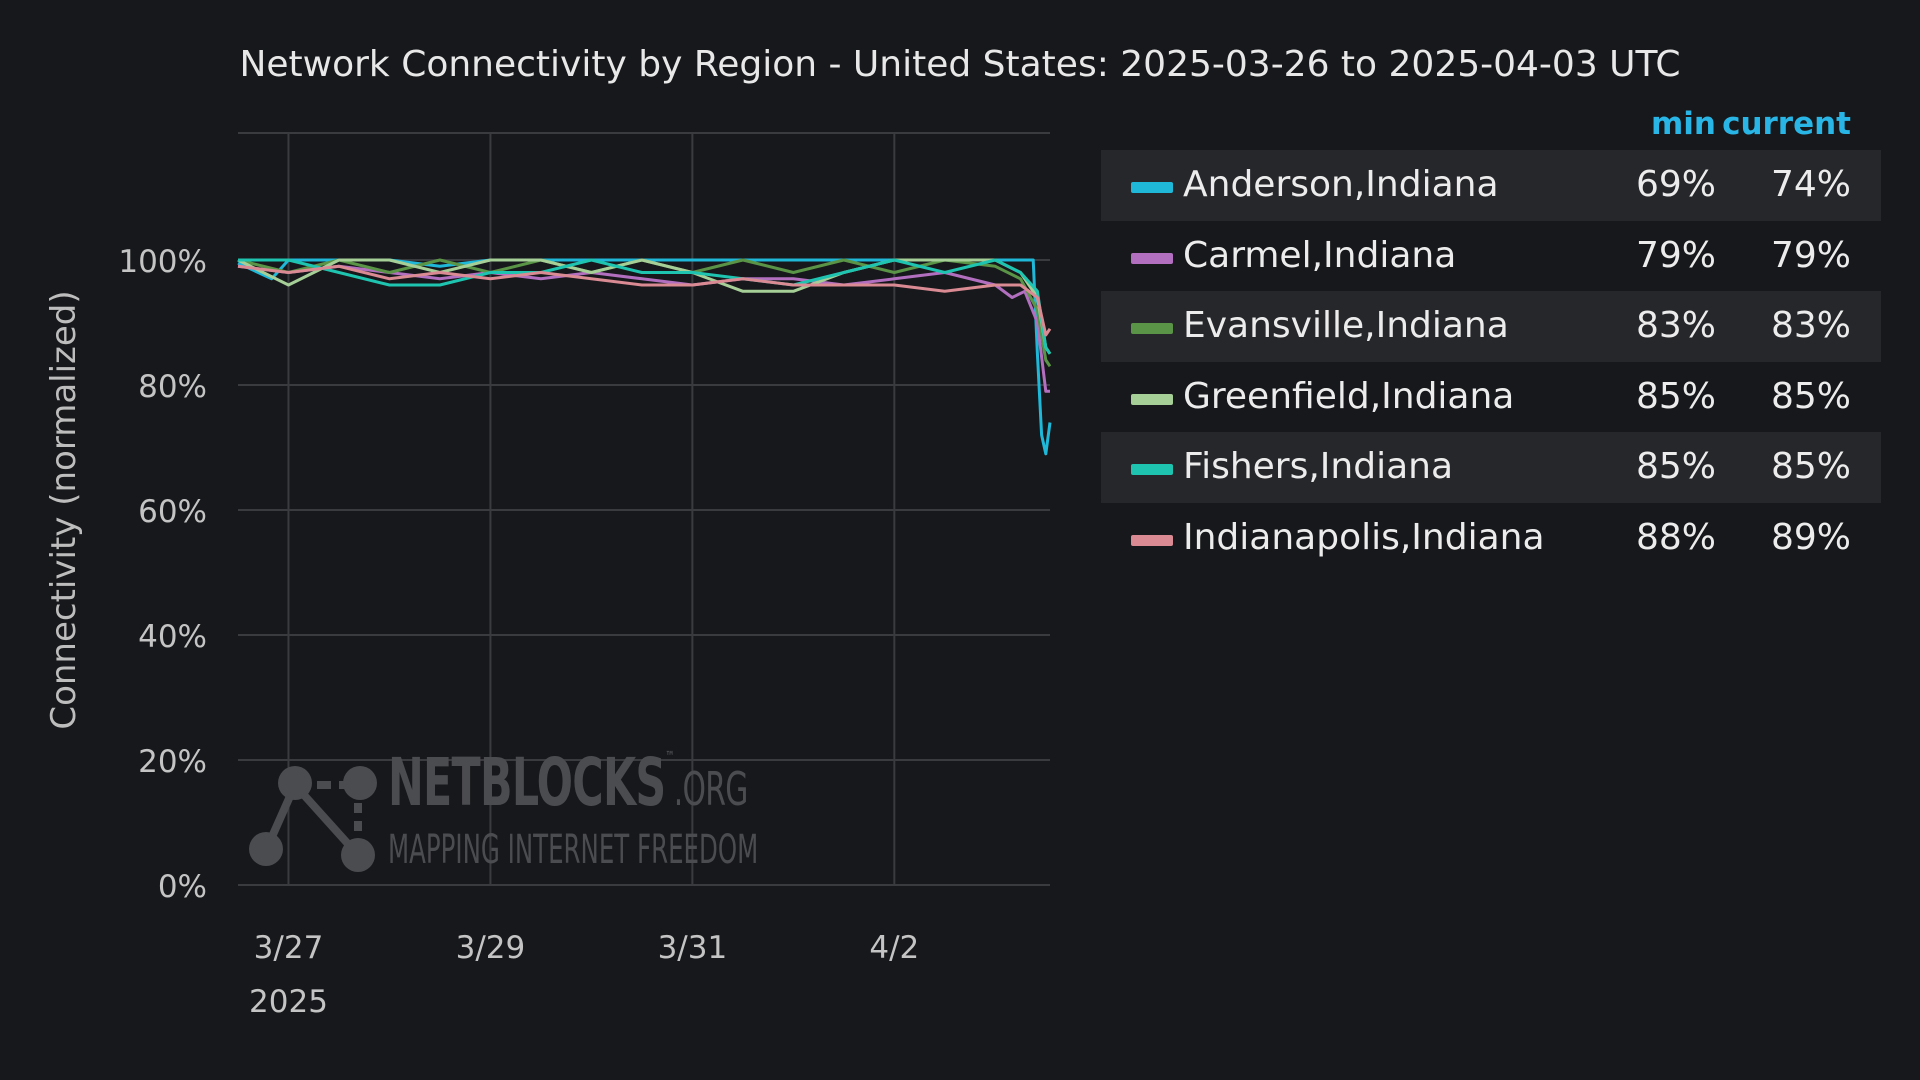  Describe the element at coordinates (1675, 325) in the screenshot. I see `legend-min-value: 83%` at that location.